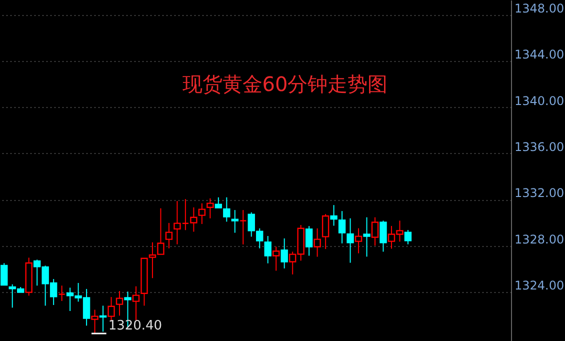  What do you see at coordinates (539, 101) in the screenshot?
I see `y-tick-label: 1340.00` at bounding box center [539, 101].